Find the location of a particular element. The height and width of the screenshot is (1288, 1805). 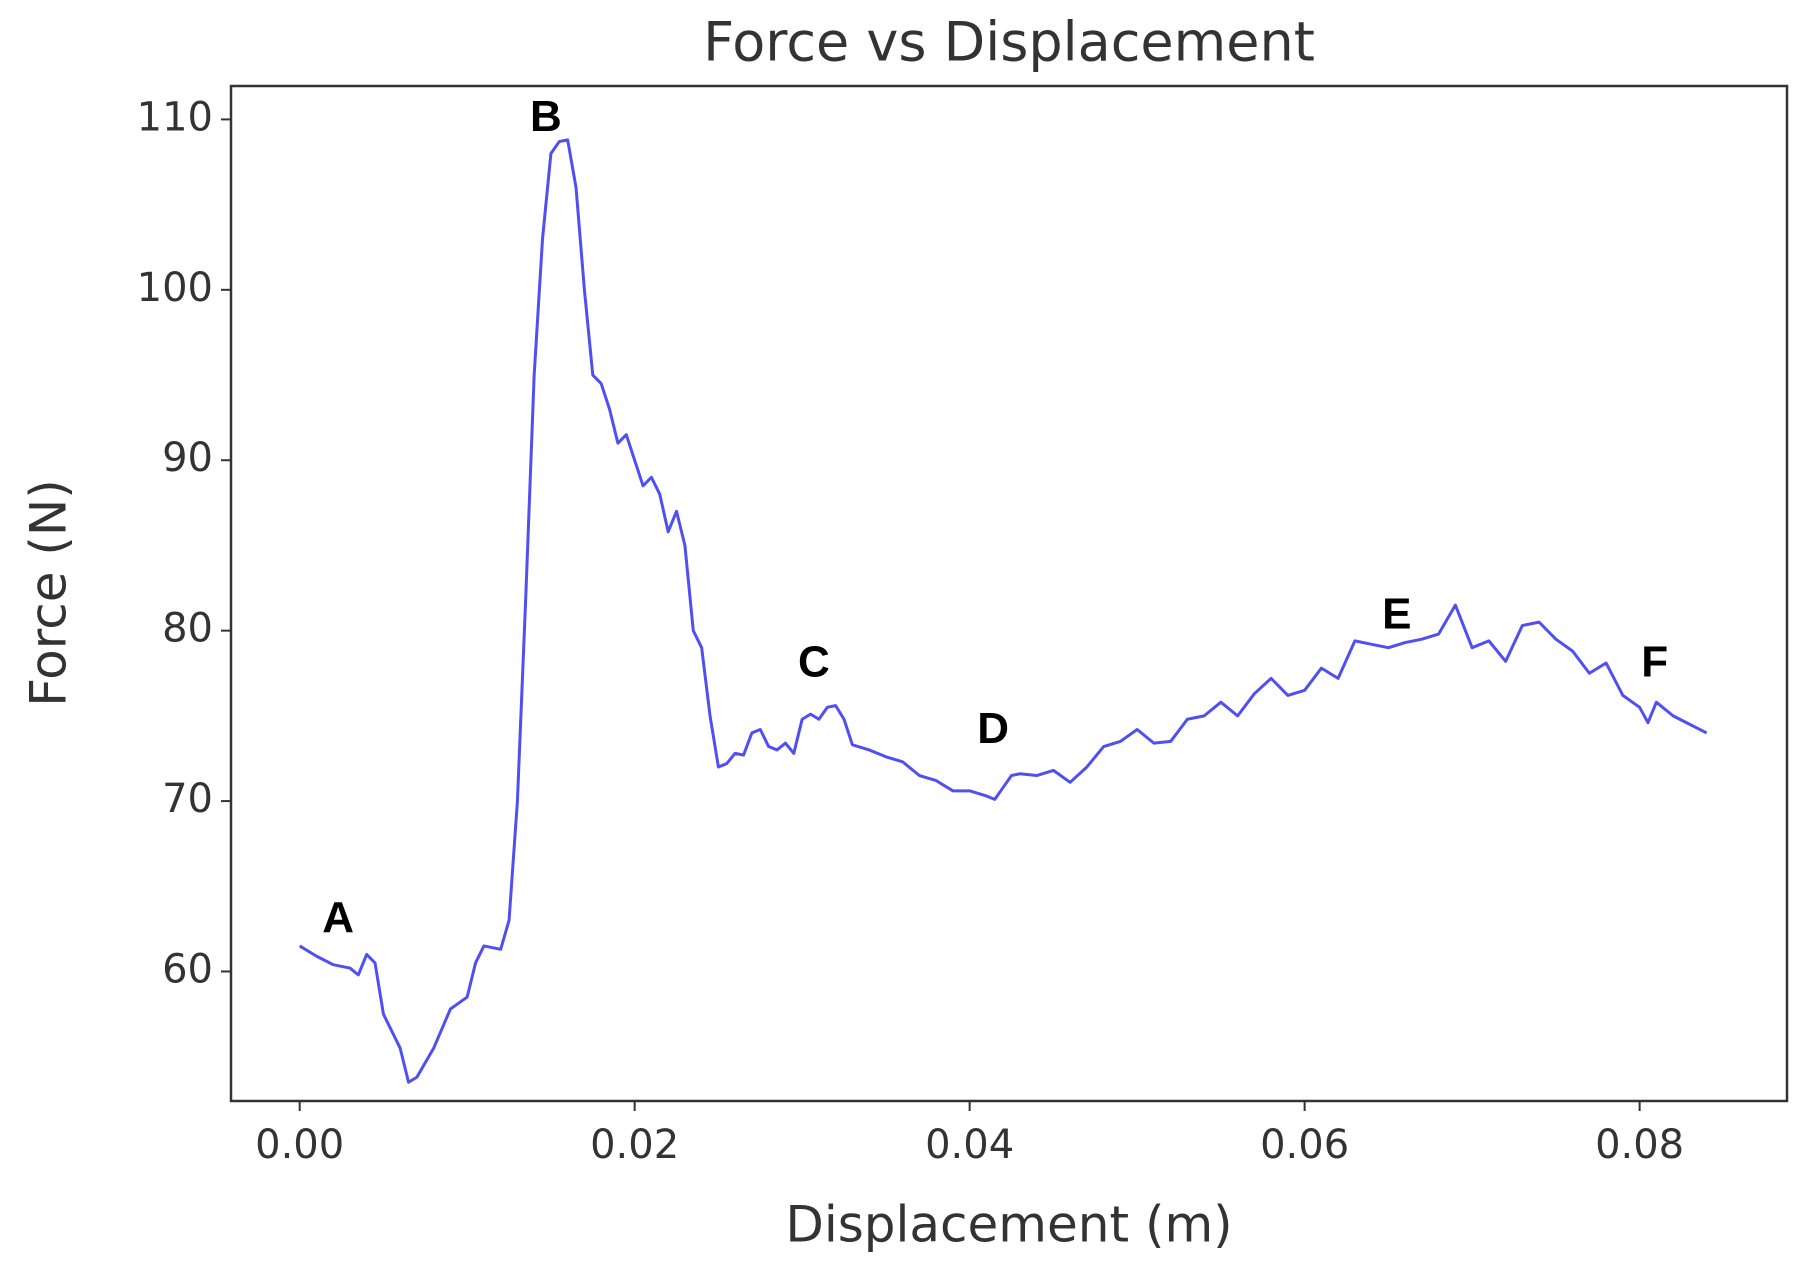

annotation: C is located at coordinates (814, 661).